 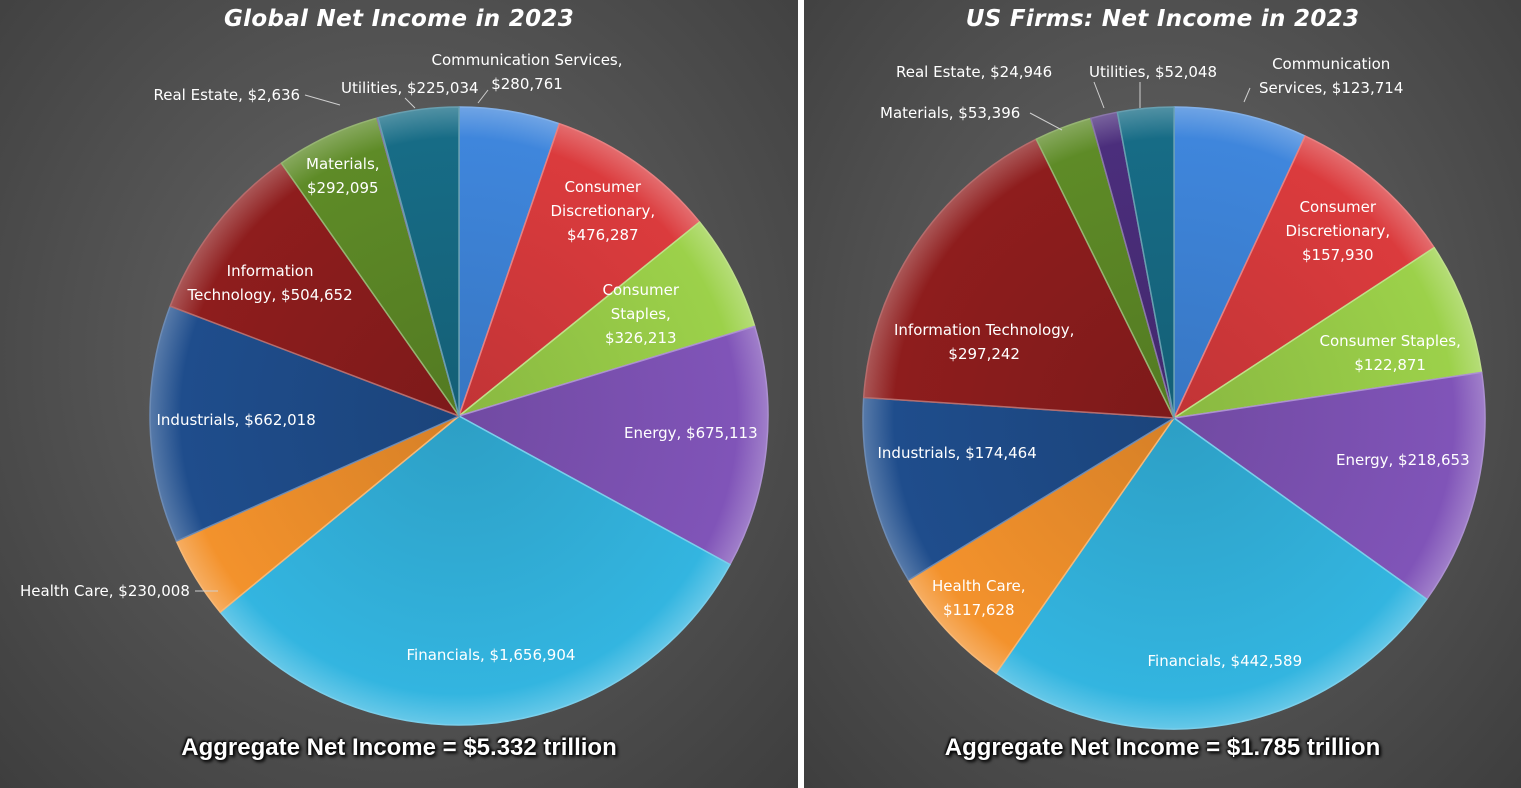 I want to click on data-label-utilities: Utilities, $52,048, so click(x=1153, y=72).